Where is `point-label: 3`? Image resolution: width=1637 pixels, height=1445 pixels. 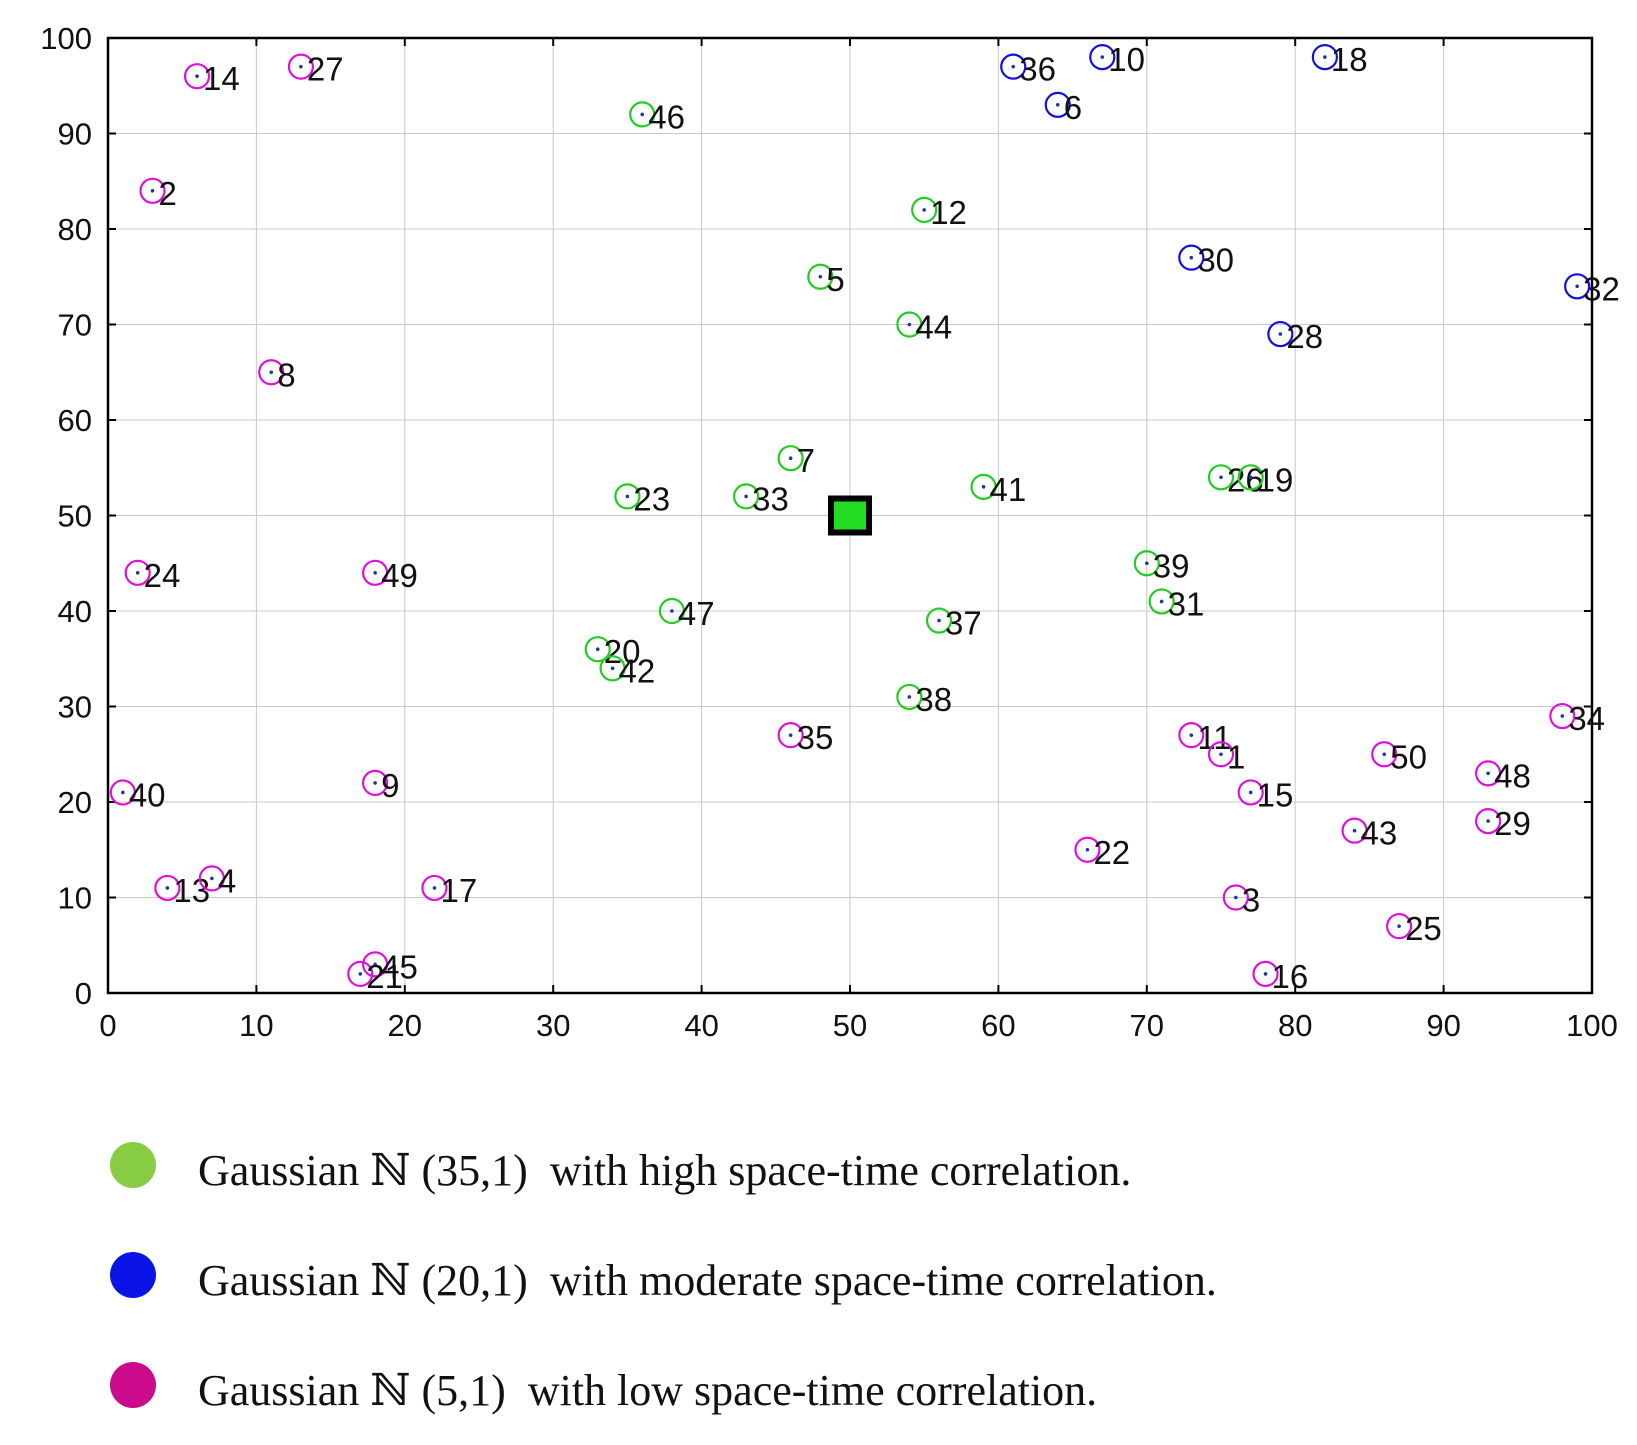
point-label: 3 is located at coordinates (1251, 900).